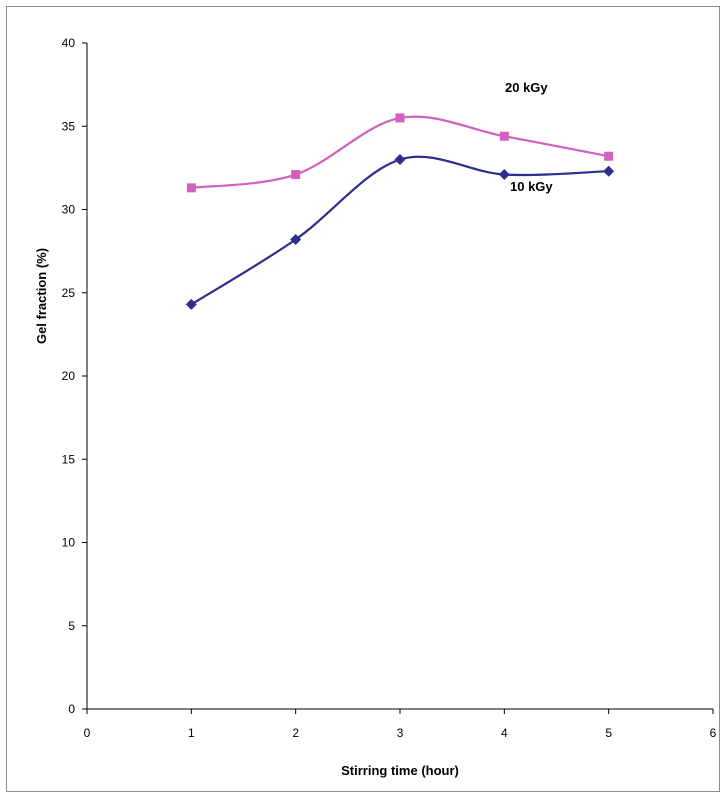  What do you see at coordinates (295, 733) in the screenshot?
I see `x-tick-label: 2` at bounding box center [295, 733].